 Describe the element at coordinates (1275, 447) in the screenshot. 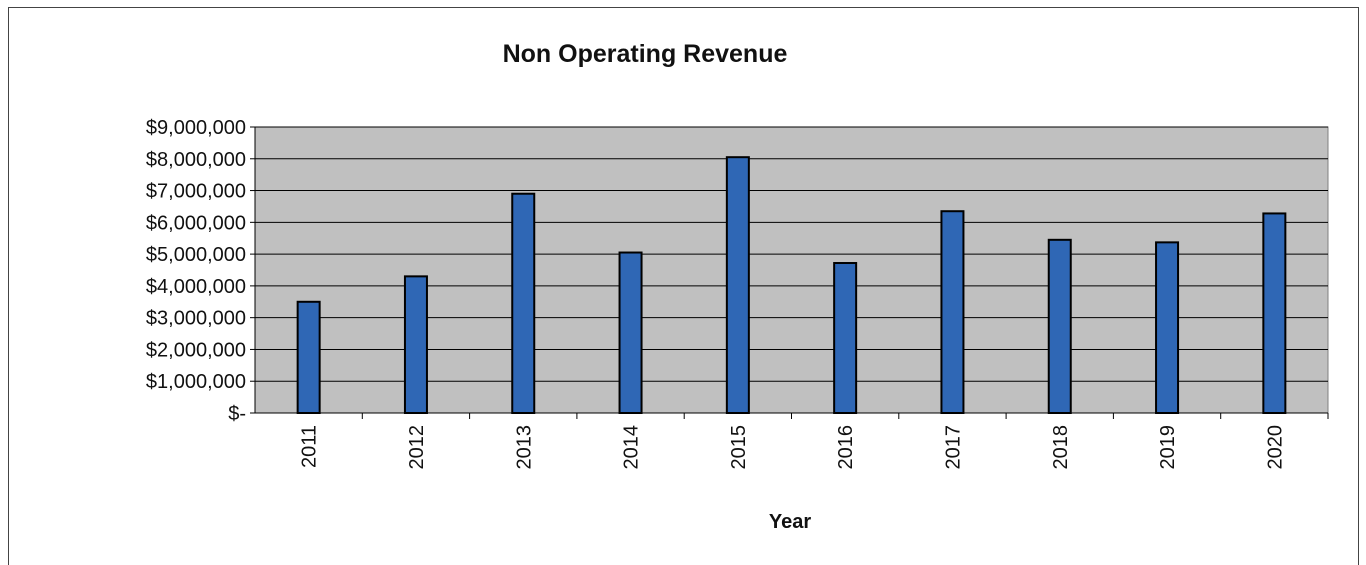

I see `x-tick-label: 2020` at that location.